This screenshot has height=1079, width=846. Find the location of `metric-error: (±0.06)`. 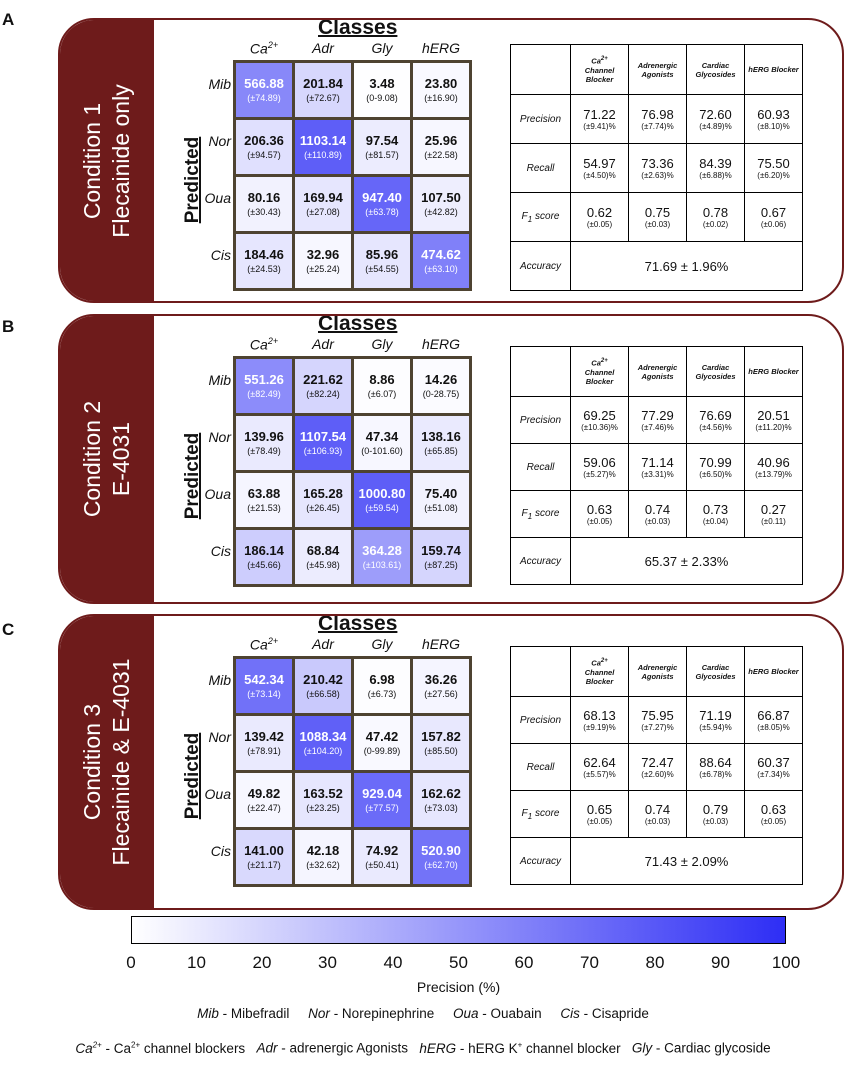

metric-error: (±0.06) is located at coordinates (773, 224).